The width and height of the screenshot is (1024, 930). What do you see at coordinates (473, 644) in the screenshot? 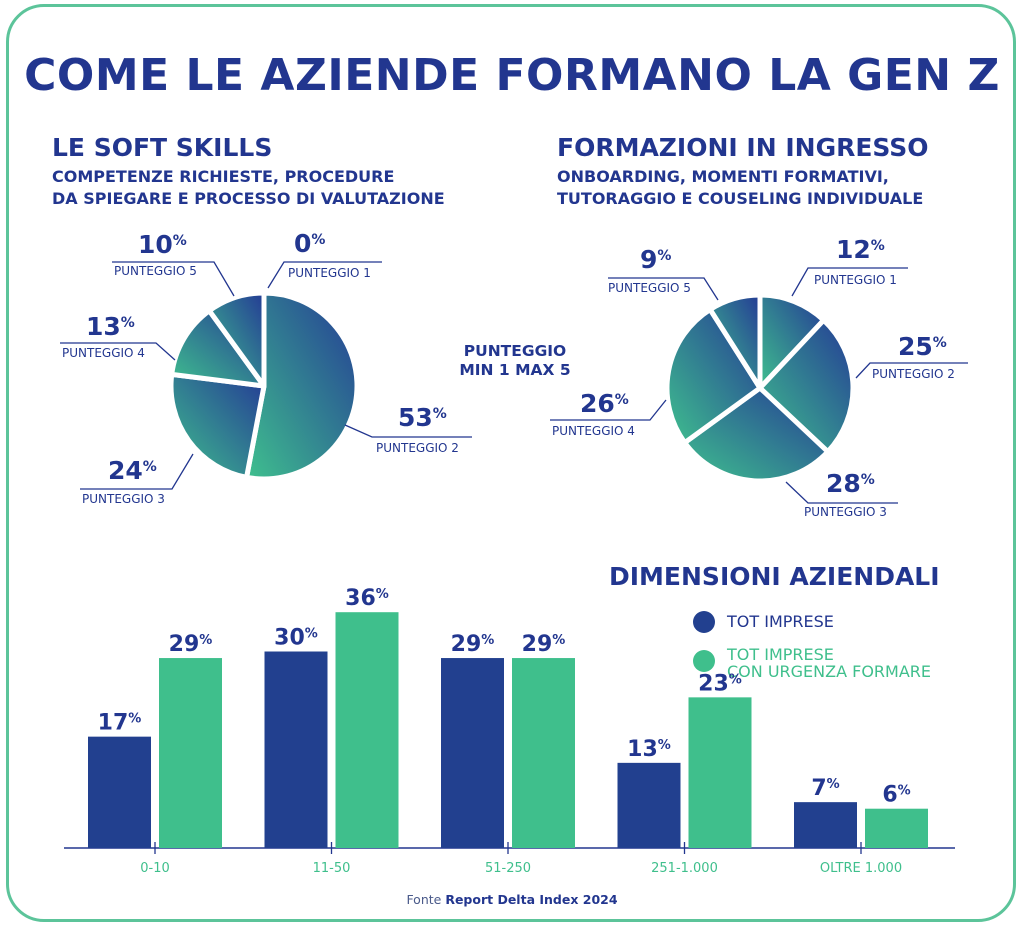
I see `bar-value-tot-3: 29%` at bounding box center [473, 644].